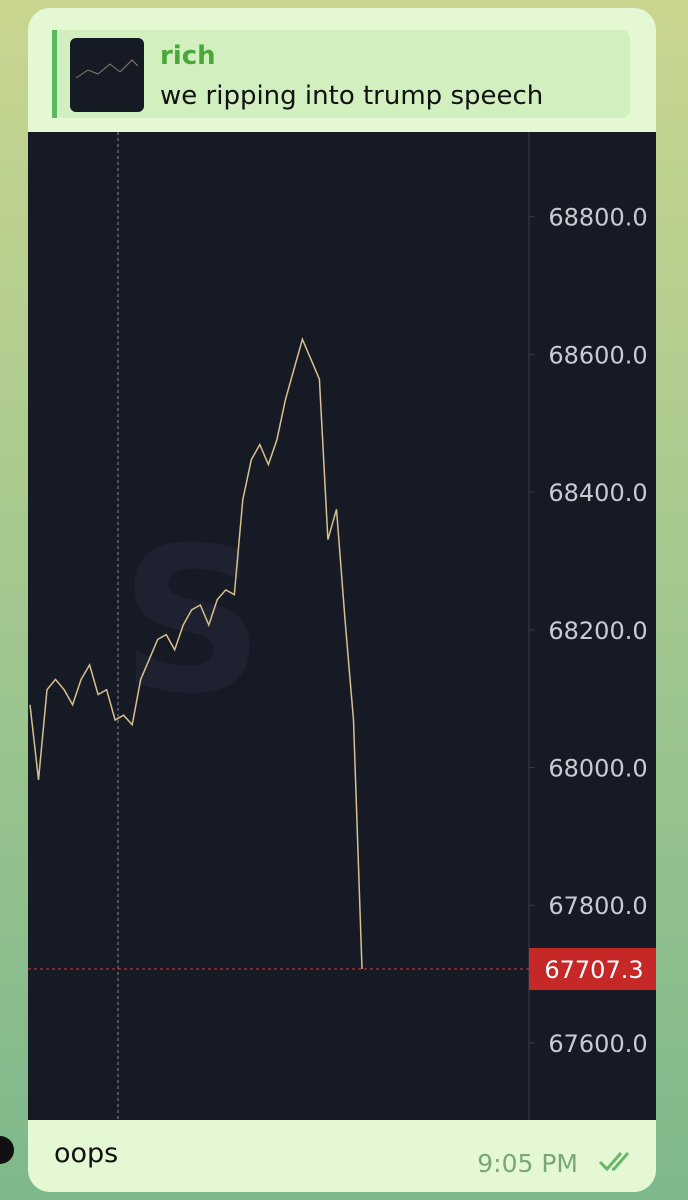  Describe the element at coordinates (107, 69) in the screenshot. I see `thumbnail-line` at that location.